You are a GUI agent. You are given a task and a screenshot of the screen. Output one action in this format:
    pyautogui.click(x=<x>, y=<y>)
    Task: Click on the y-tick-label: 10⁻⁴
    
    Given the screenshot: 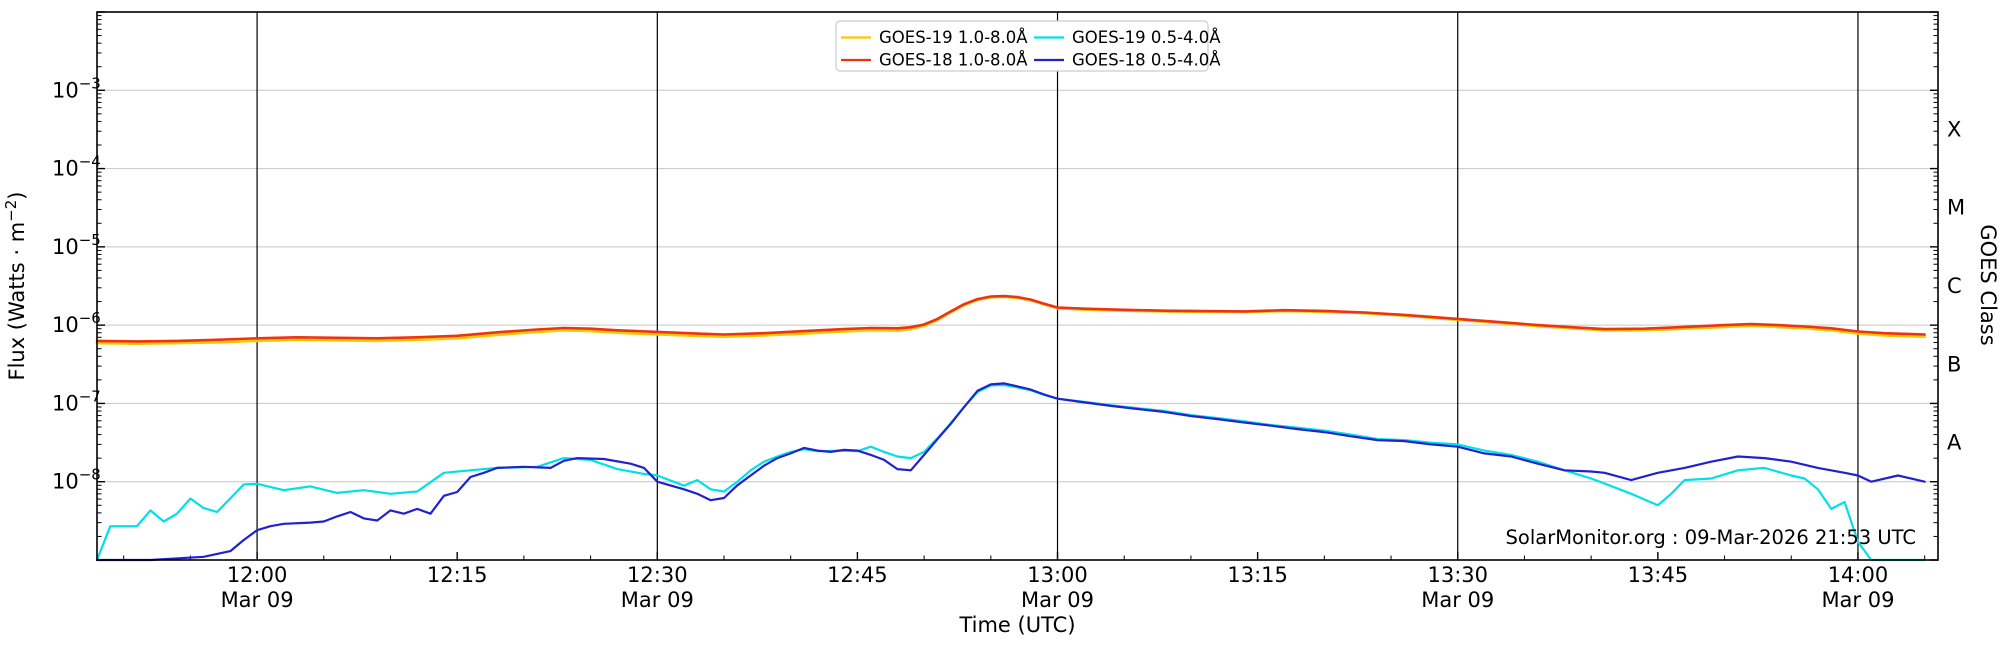 What is the action you would take?
    pyautogui.click(x=76, y=167)
    